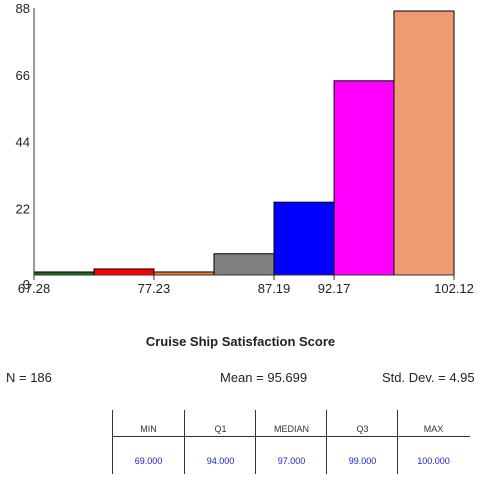  I want to click on summary-header: Q3, so click(362, 429).